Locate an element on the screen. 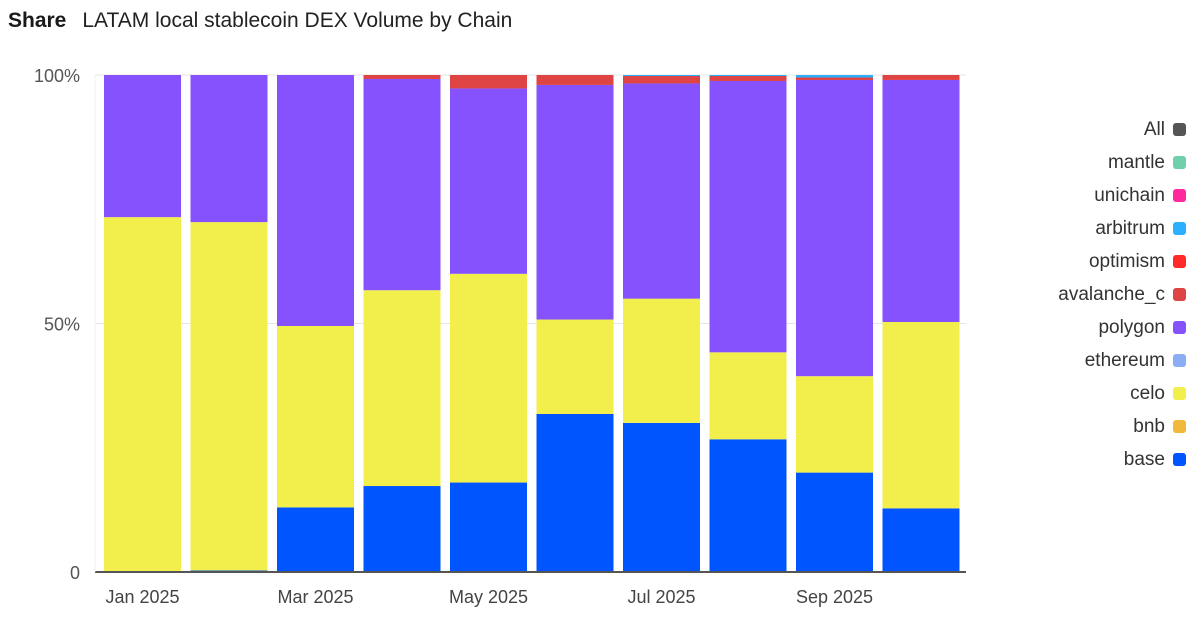 Image resolution: width=1200 pixels, height=618 pixels. legend-label: All is located at coordinates (1154, 129).